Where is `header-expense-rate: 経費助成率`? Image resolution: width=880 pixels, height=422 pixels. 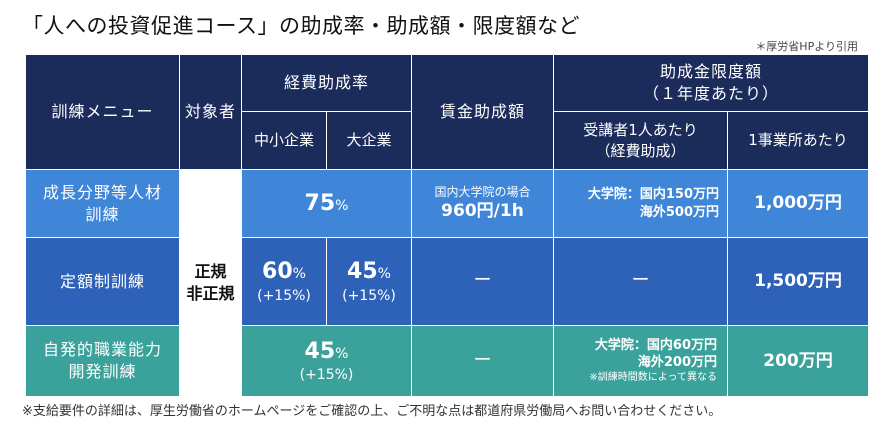
header-expense-rate: 経費助成率 is located at coordinates (326, 83).